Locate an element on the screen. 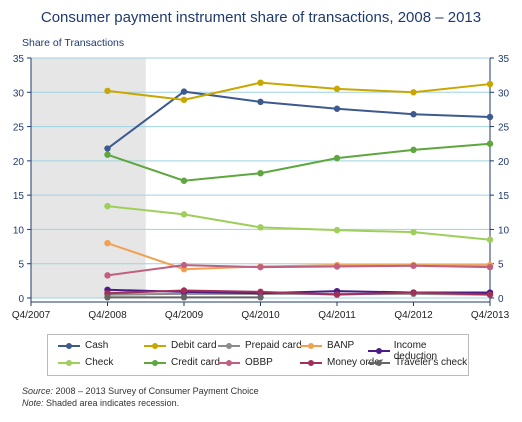 Image resolution: width=522 pixels, height=422 pixels. legend-label: Traveler's check is located at coordinates (431, 362).